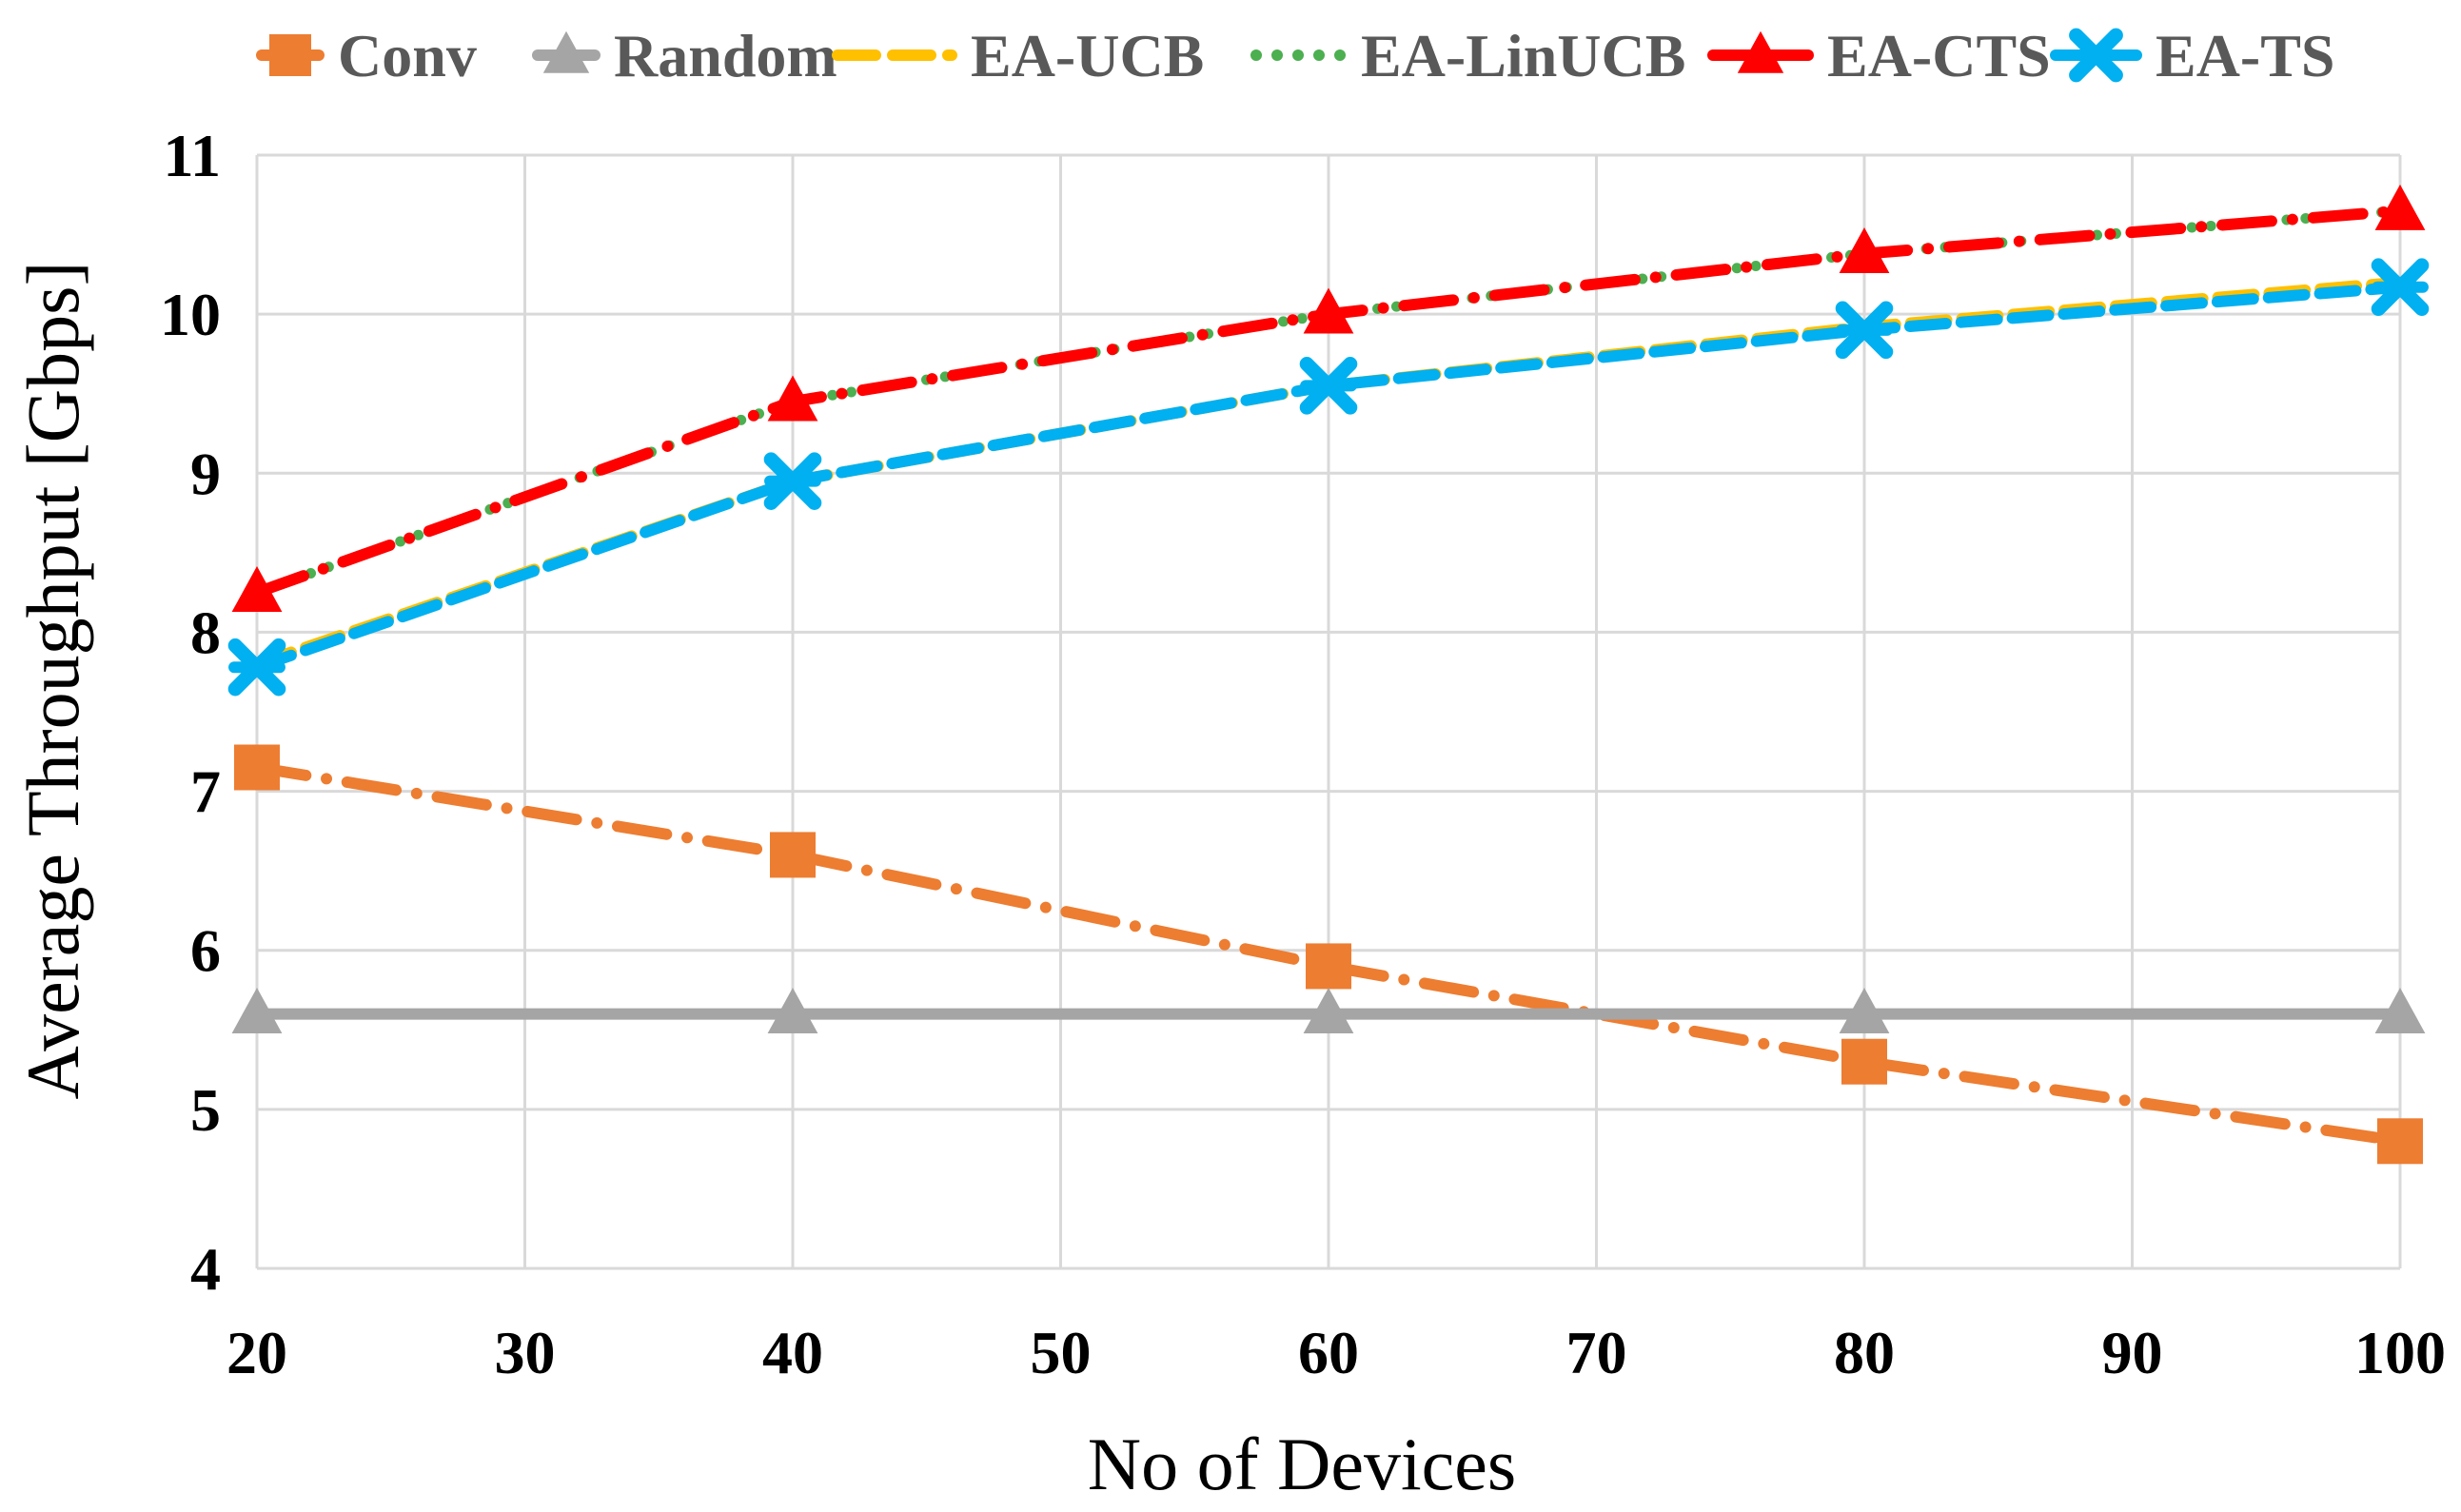 The image size is (2461, 1512). I want to click on y-tick-label: 8, so click(206, 632).